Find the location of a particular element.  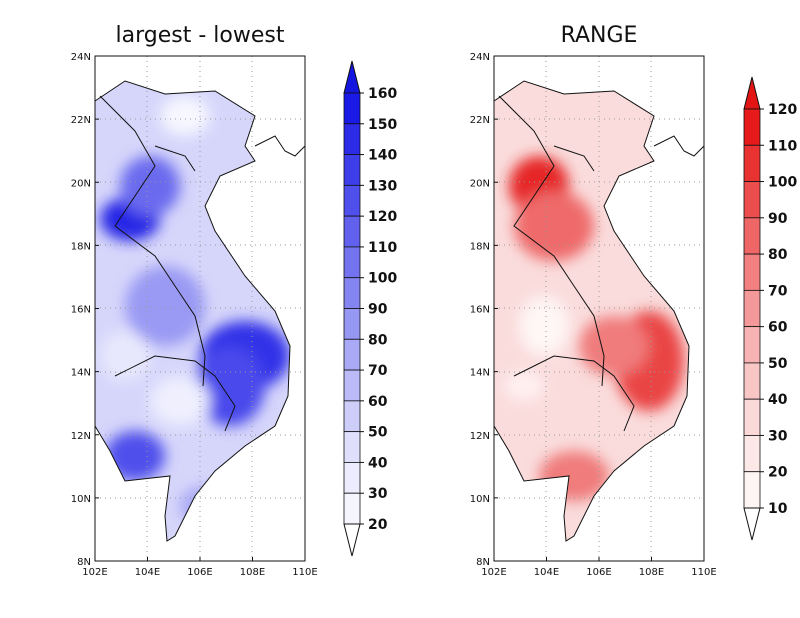

right-colorbar-label: 50 is located at coordinates (778, 364).